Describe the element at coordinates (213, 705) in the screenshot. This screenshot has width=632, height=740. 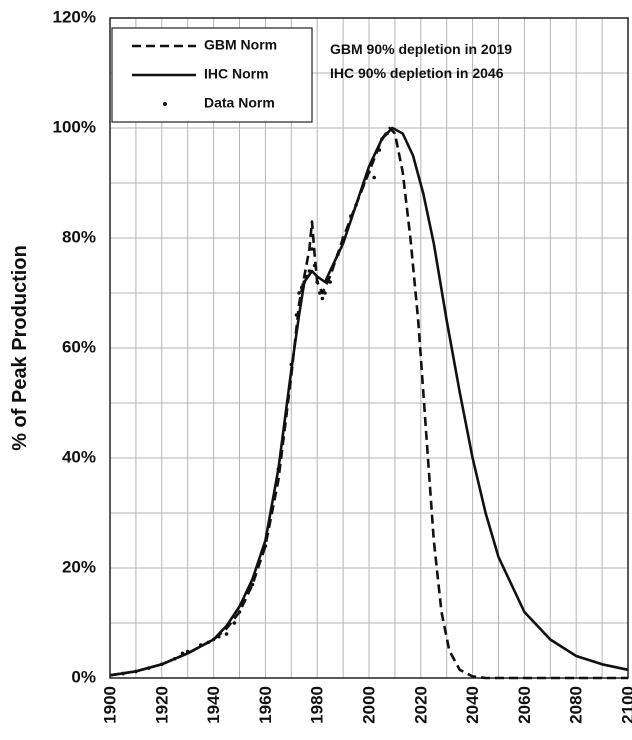
I see `x-tick-label: 1940` at that location.